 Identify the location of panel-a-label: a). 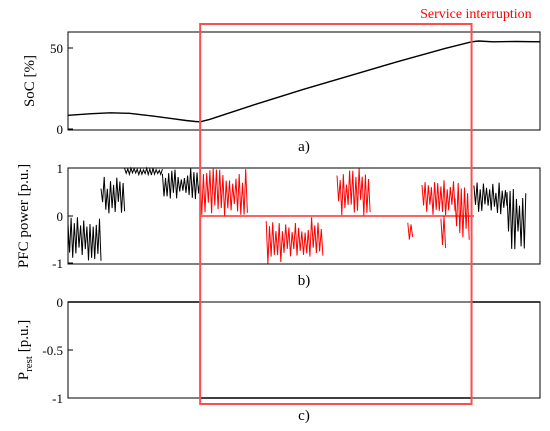
(304, 147).